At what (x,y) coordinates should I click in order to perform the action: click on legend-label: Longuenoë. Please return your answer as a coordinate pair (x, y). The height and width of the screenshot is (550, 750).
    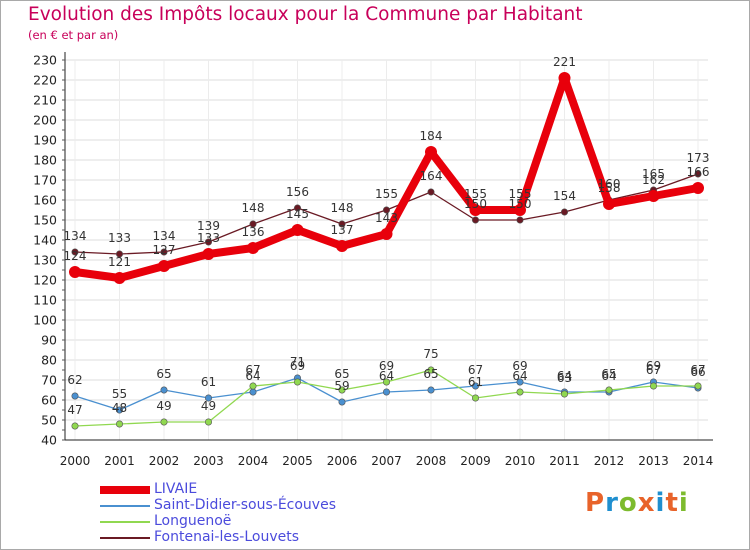
    Looking at the image, I should click on (193, 521).